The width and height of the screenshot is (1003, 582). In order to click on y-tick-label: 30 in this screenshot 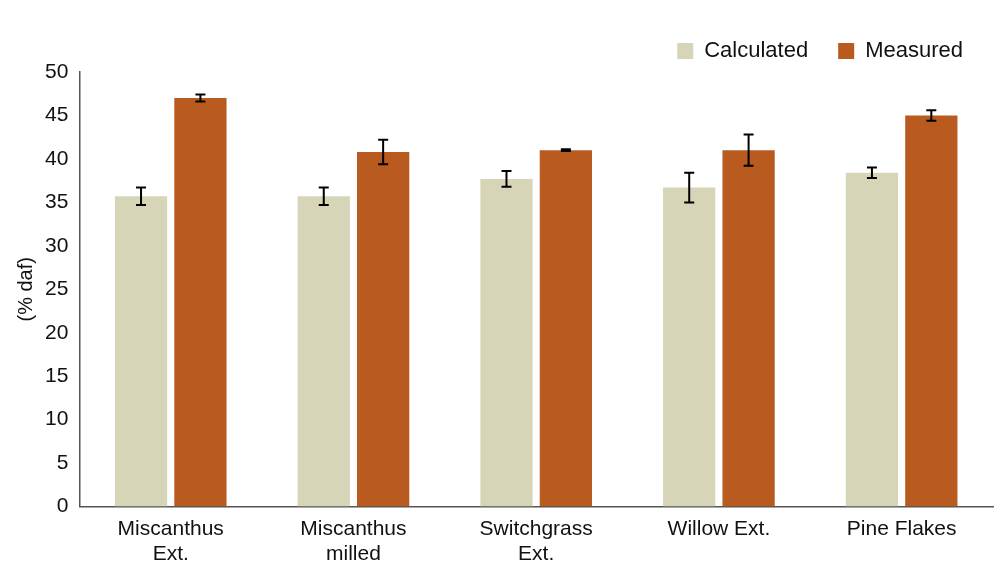, I will do `click(57, 244)`.